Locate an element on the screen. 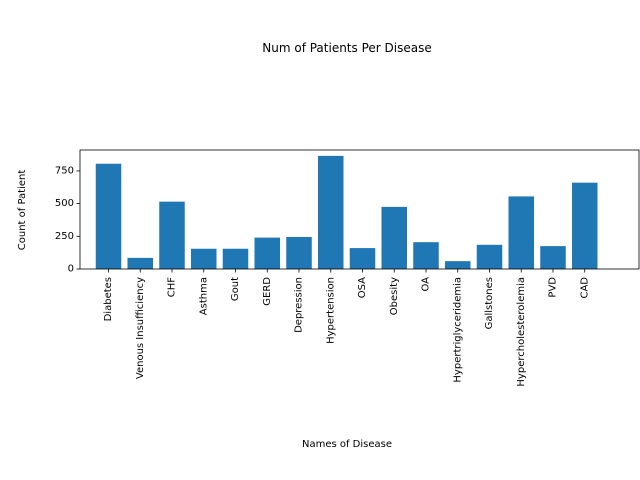  bar-hypertension is located at coordinates (331, 212).